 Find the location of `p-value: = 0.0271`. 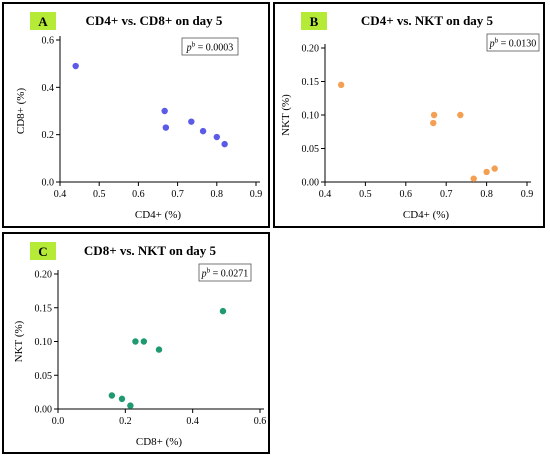

p-value: = 0.0271 is located at coordinates (229, 274).